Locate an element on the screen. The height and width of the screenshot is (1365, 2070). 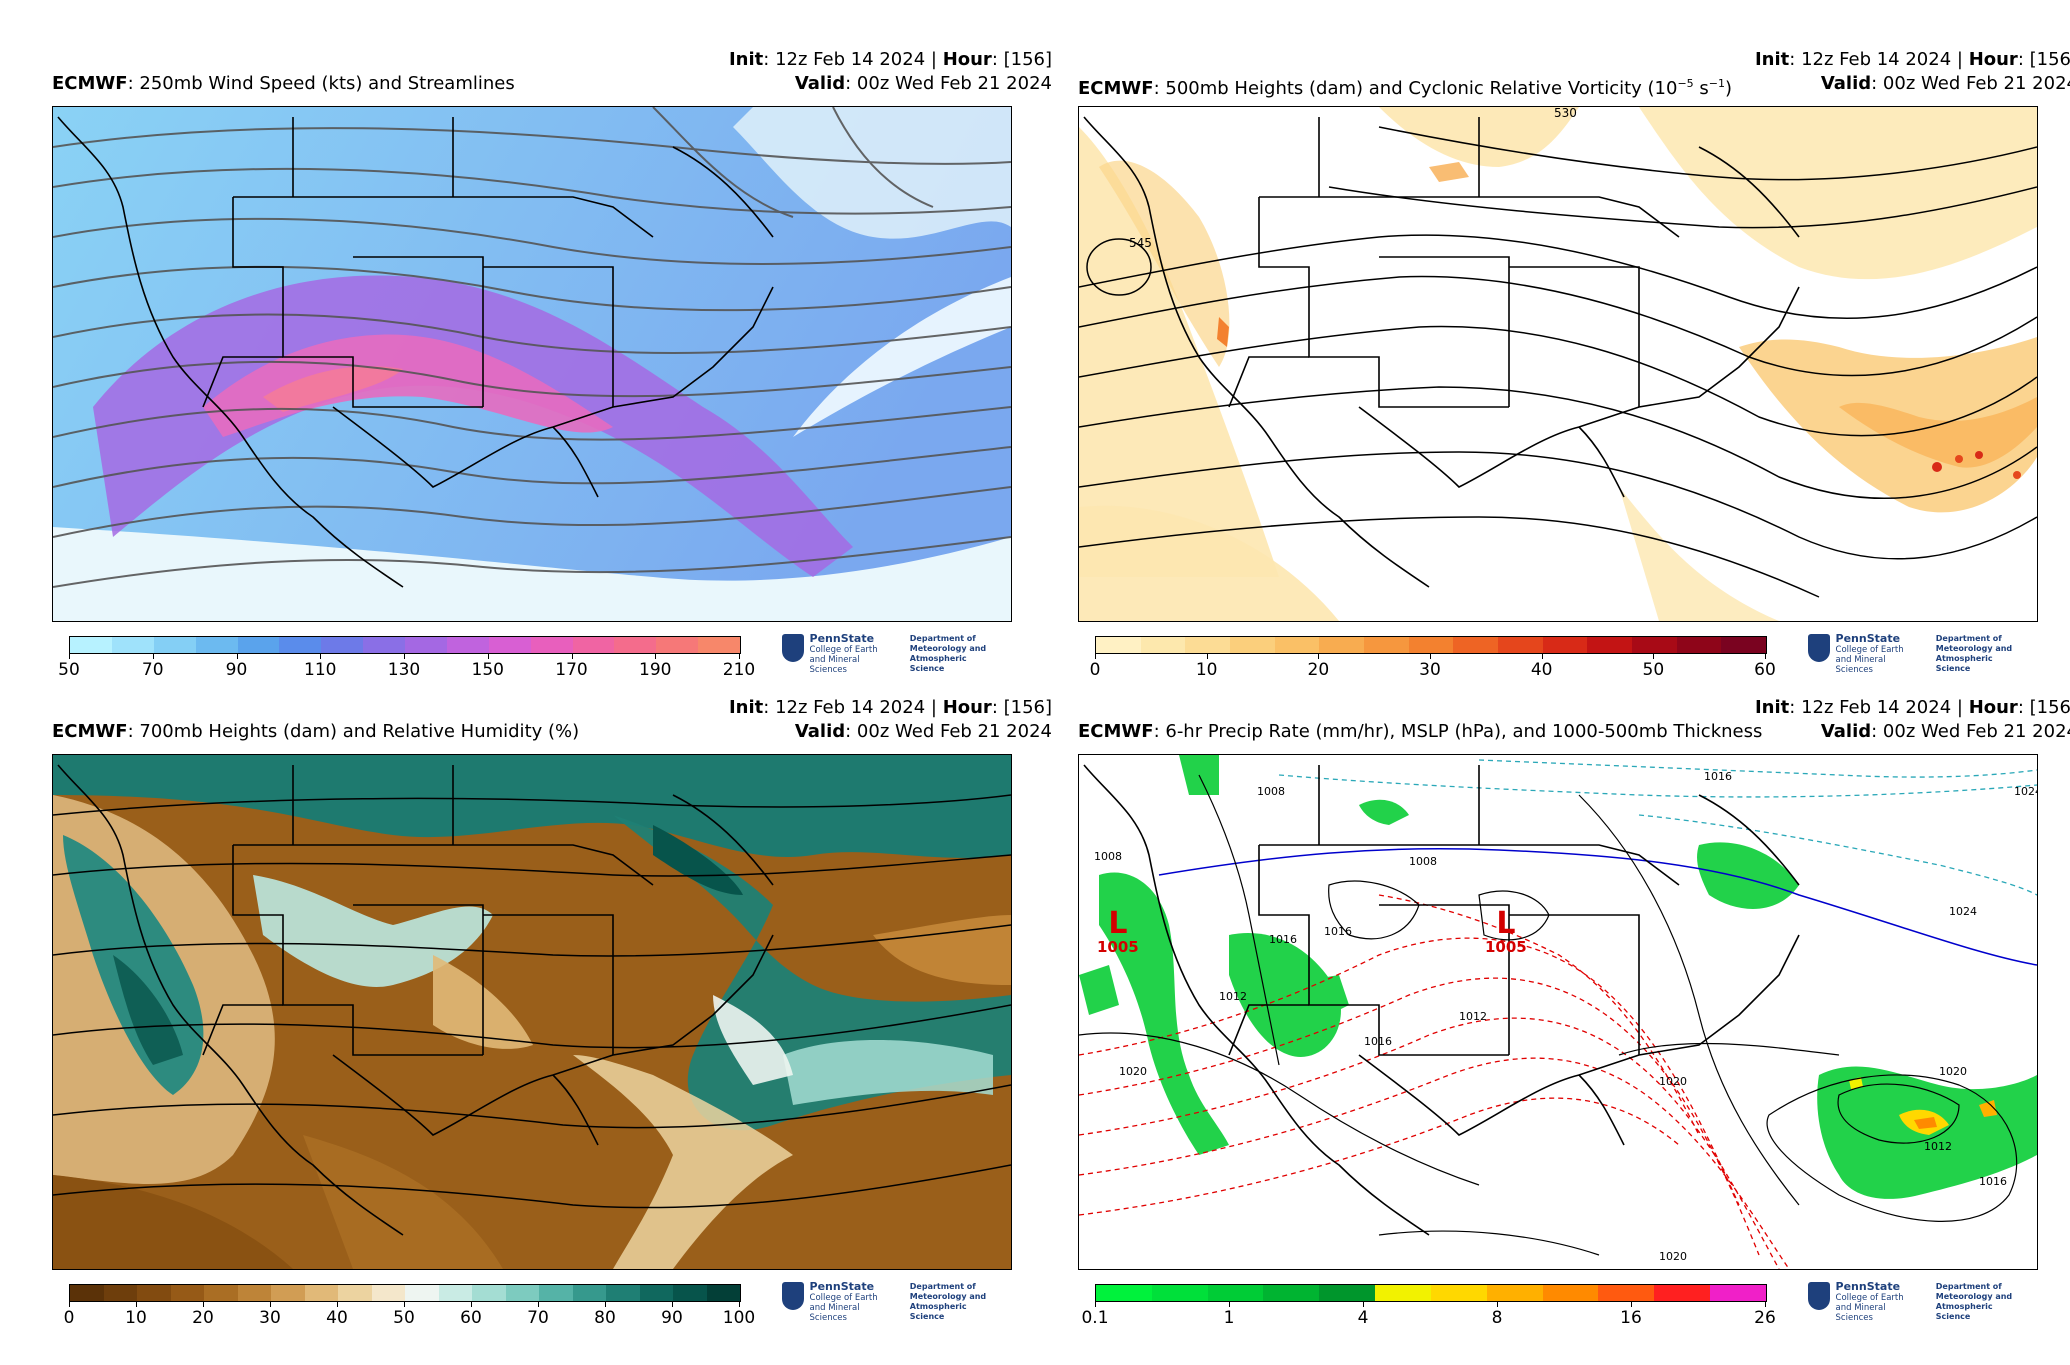
colorbar-tick-label: 1 is located at coordinates (1229, 1318).